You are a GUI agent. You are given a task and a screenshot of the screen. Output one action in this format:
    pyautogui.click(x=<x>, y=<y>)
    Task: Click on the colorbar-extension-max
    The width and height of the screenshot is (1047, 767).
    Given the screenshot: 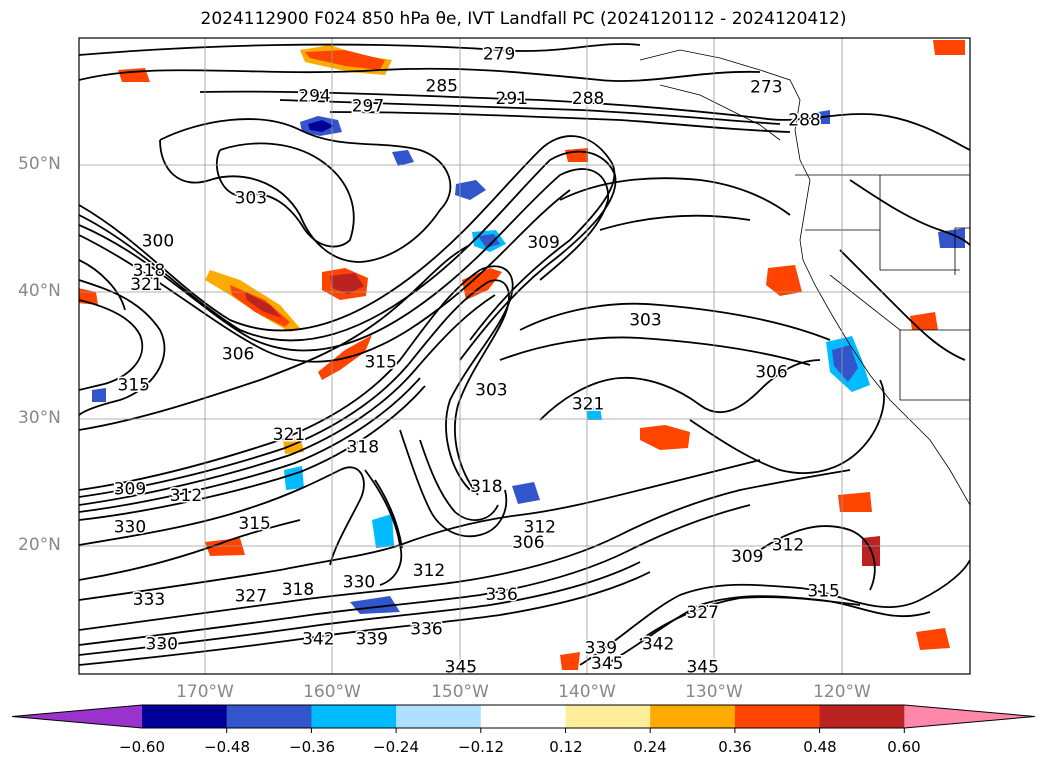 What is the action you would take?
    pyautogui.click(x=969, y=716)
    